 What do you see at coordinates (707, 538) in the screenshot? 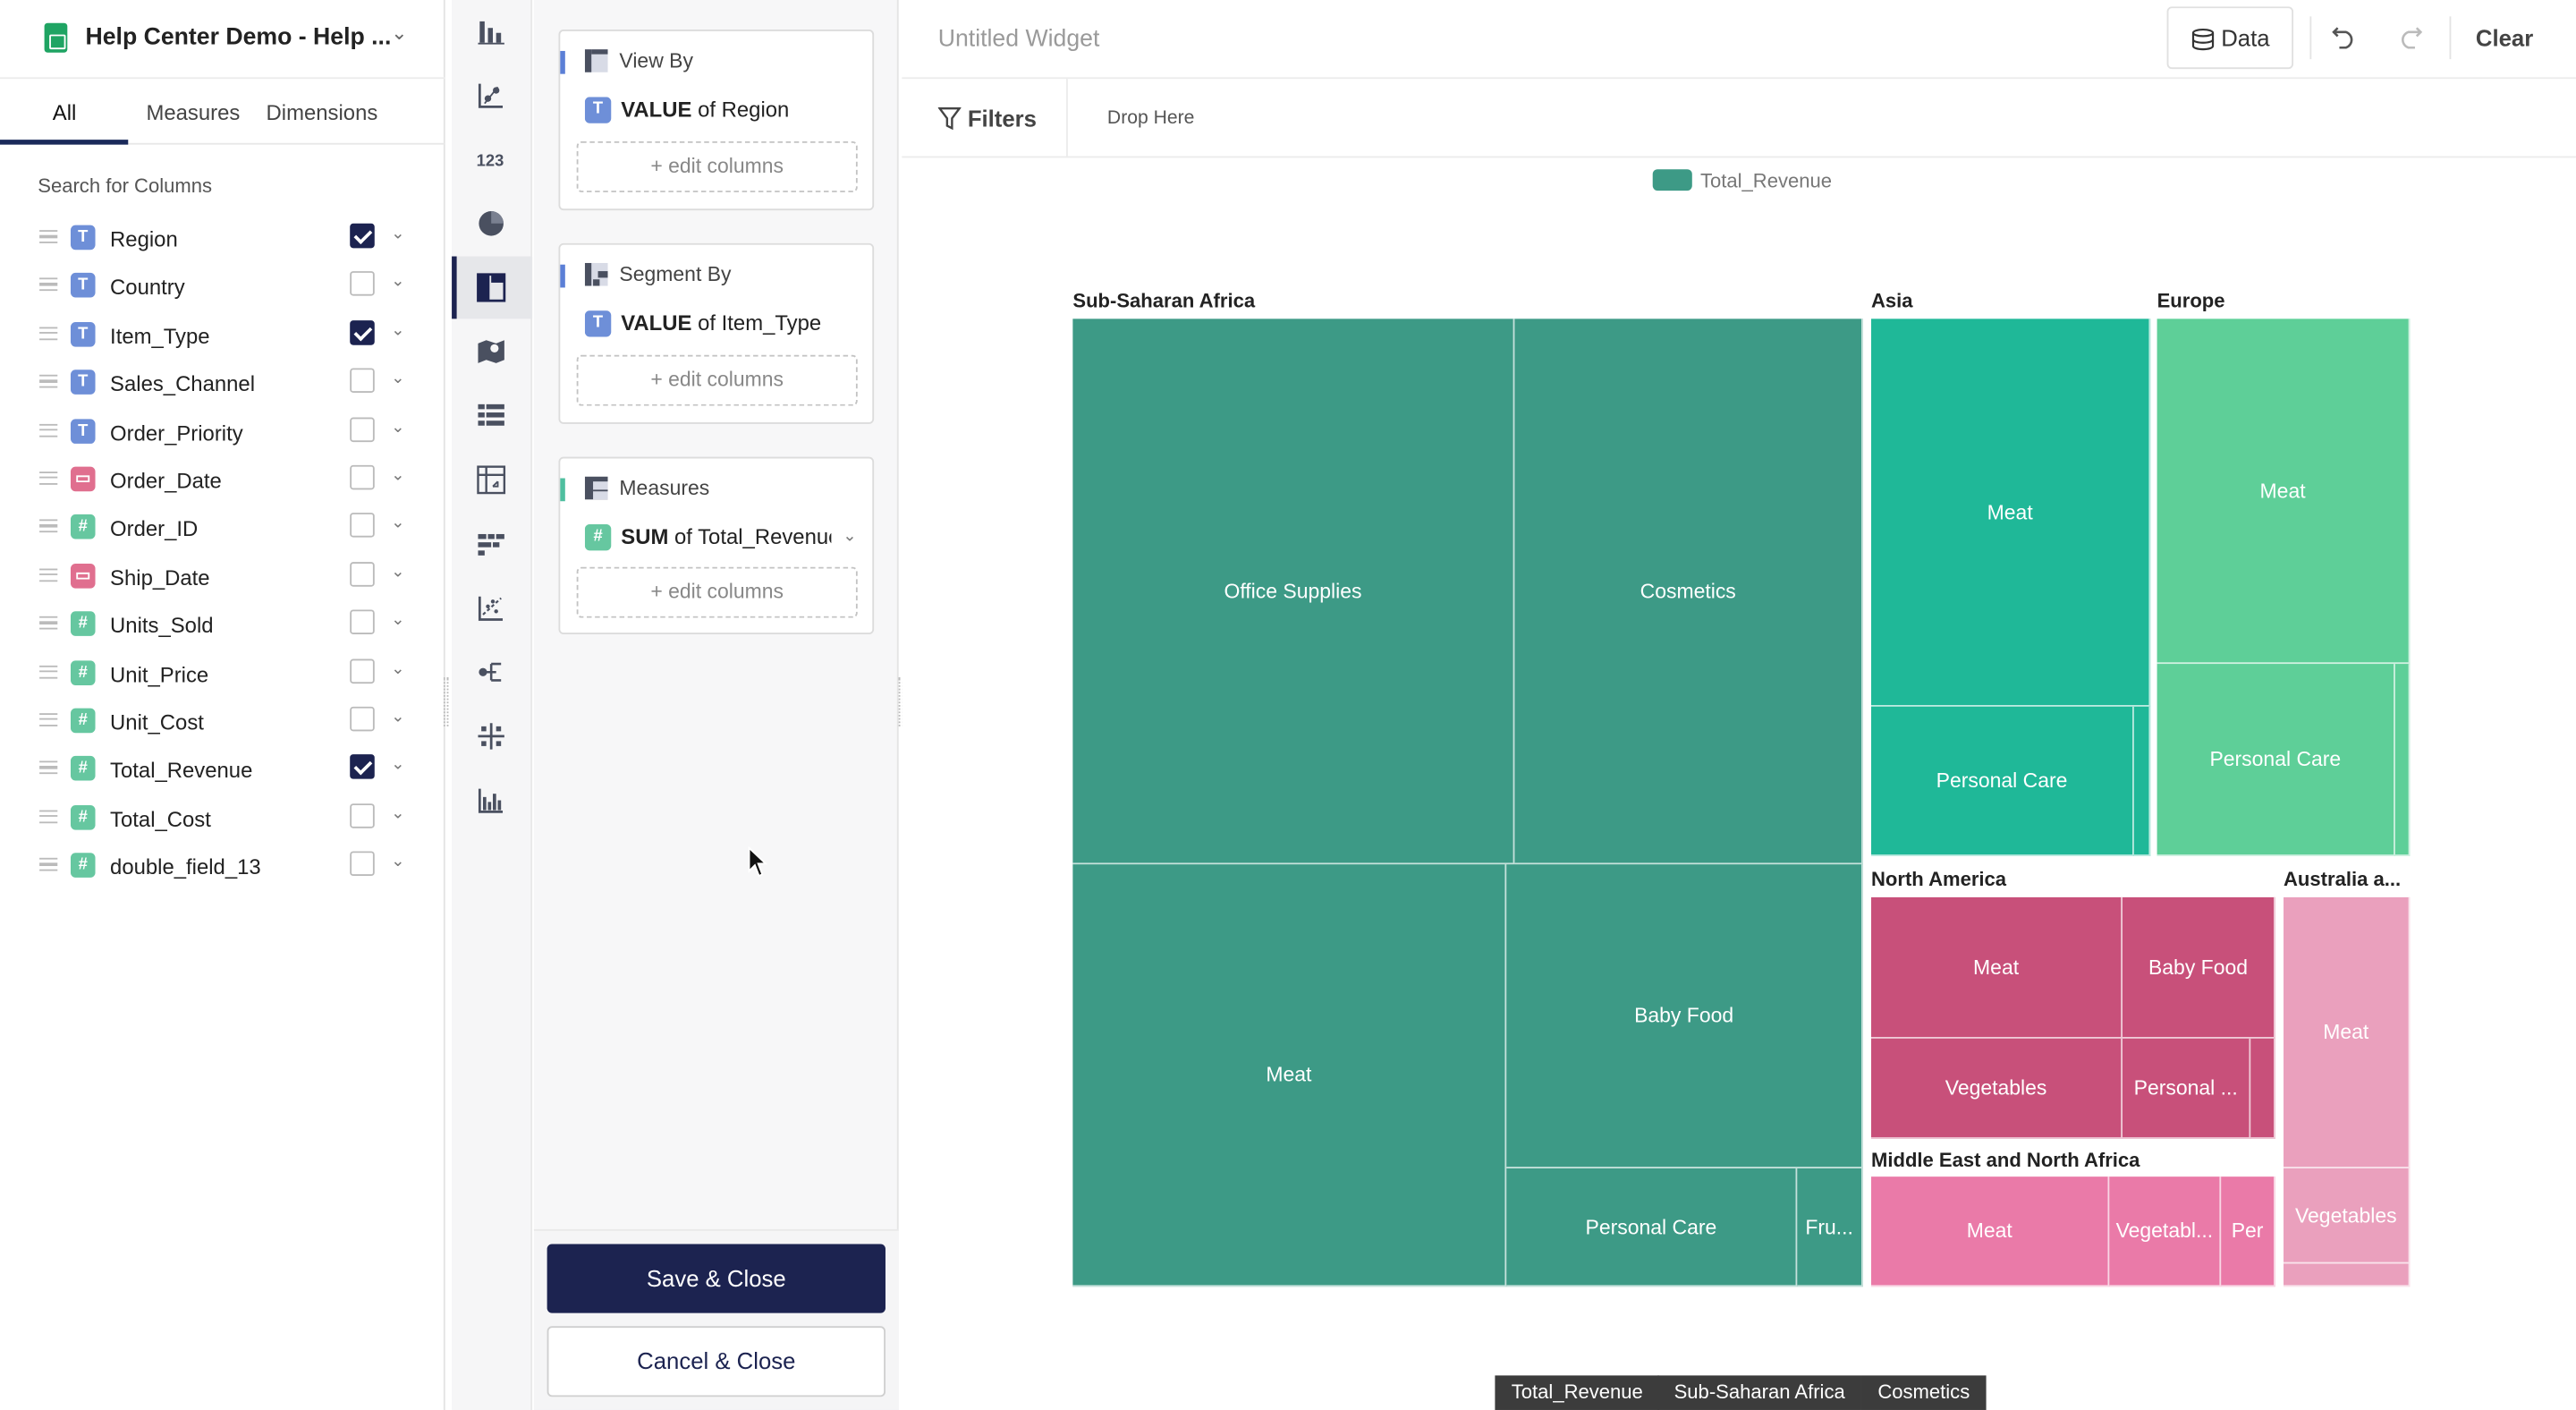
I see `measures-field: # SUM of Total_Revenue` at bounding box center [707, 538].